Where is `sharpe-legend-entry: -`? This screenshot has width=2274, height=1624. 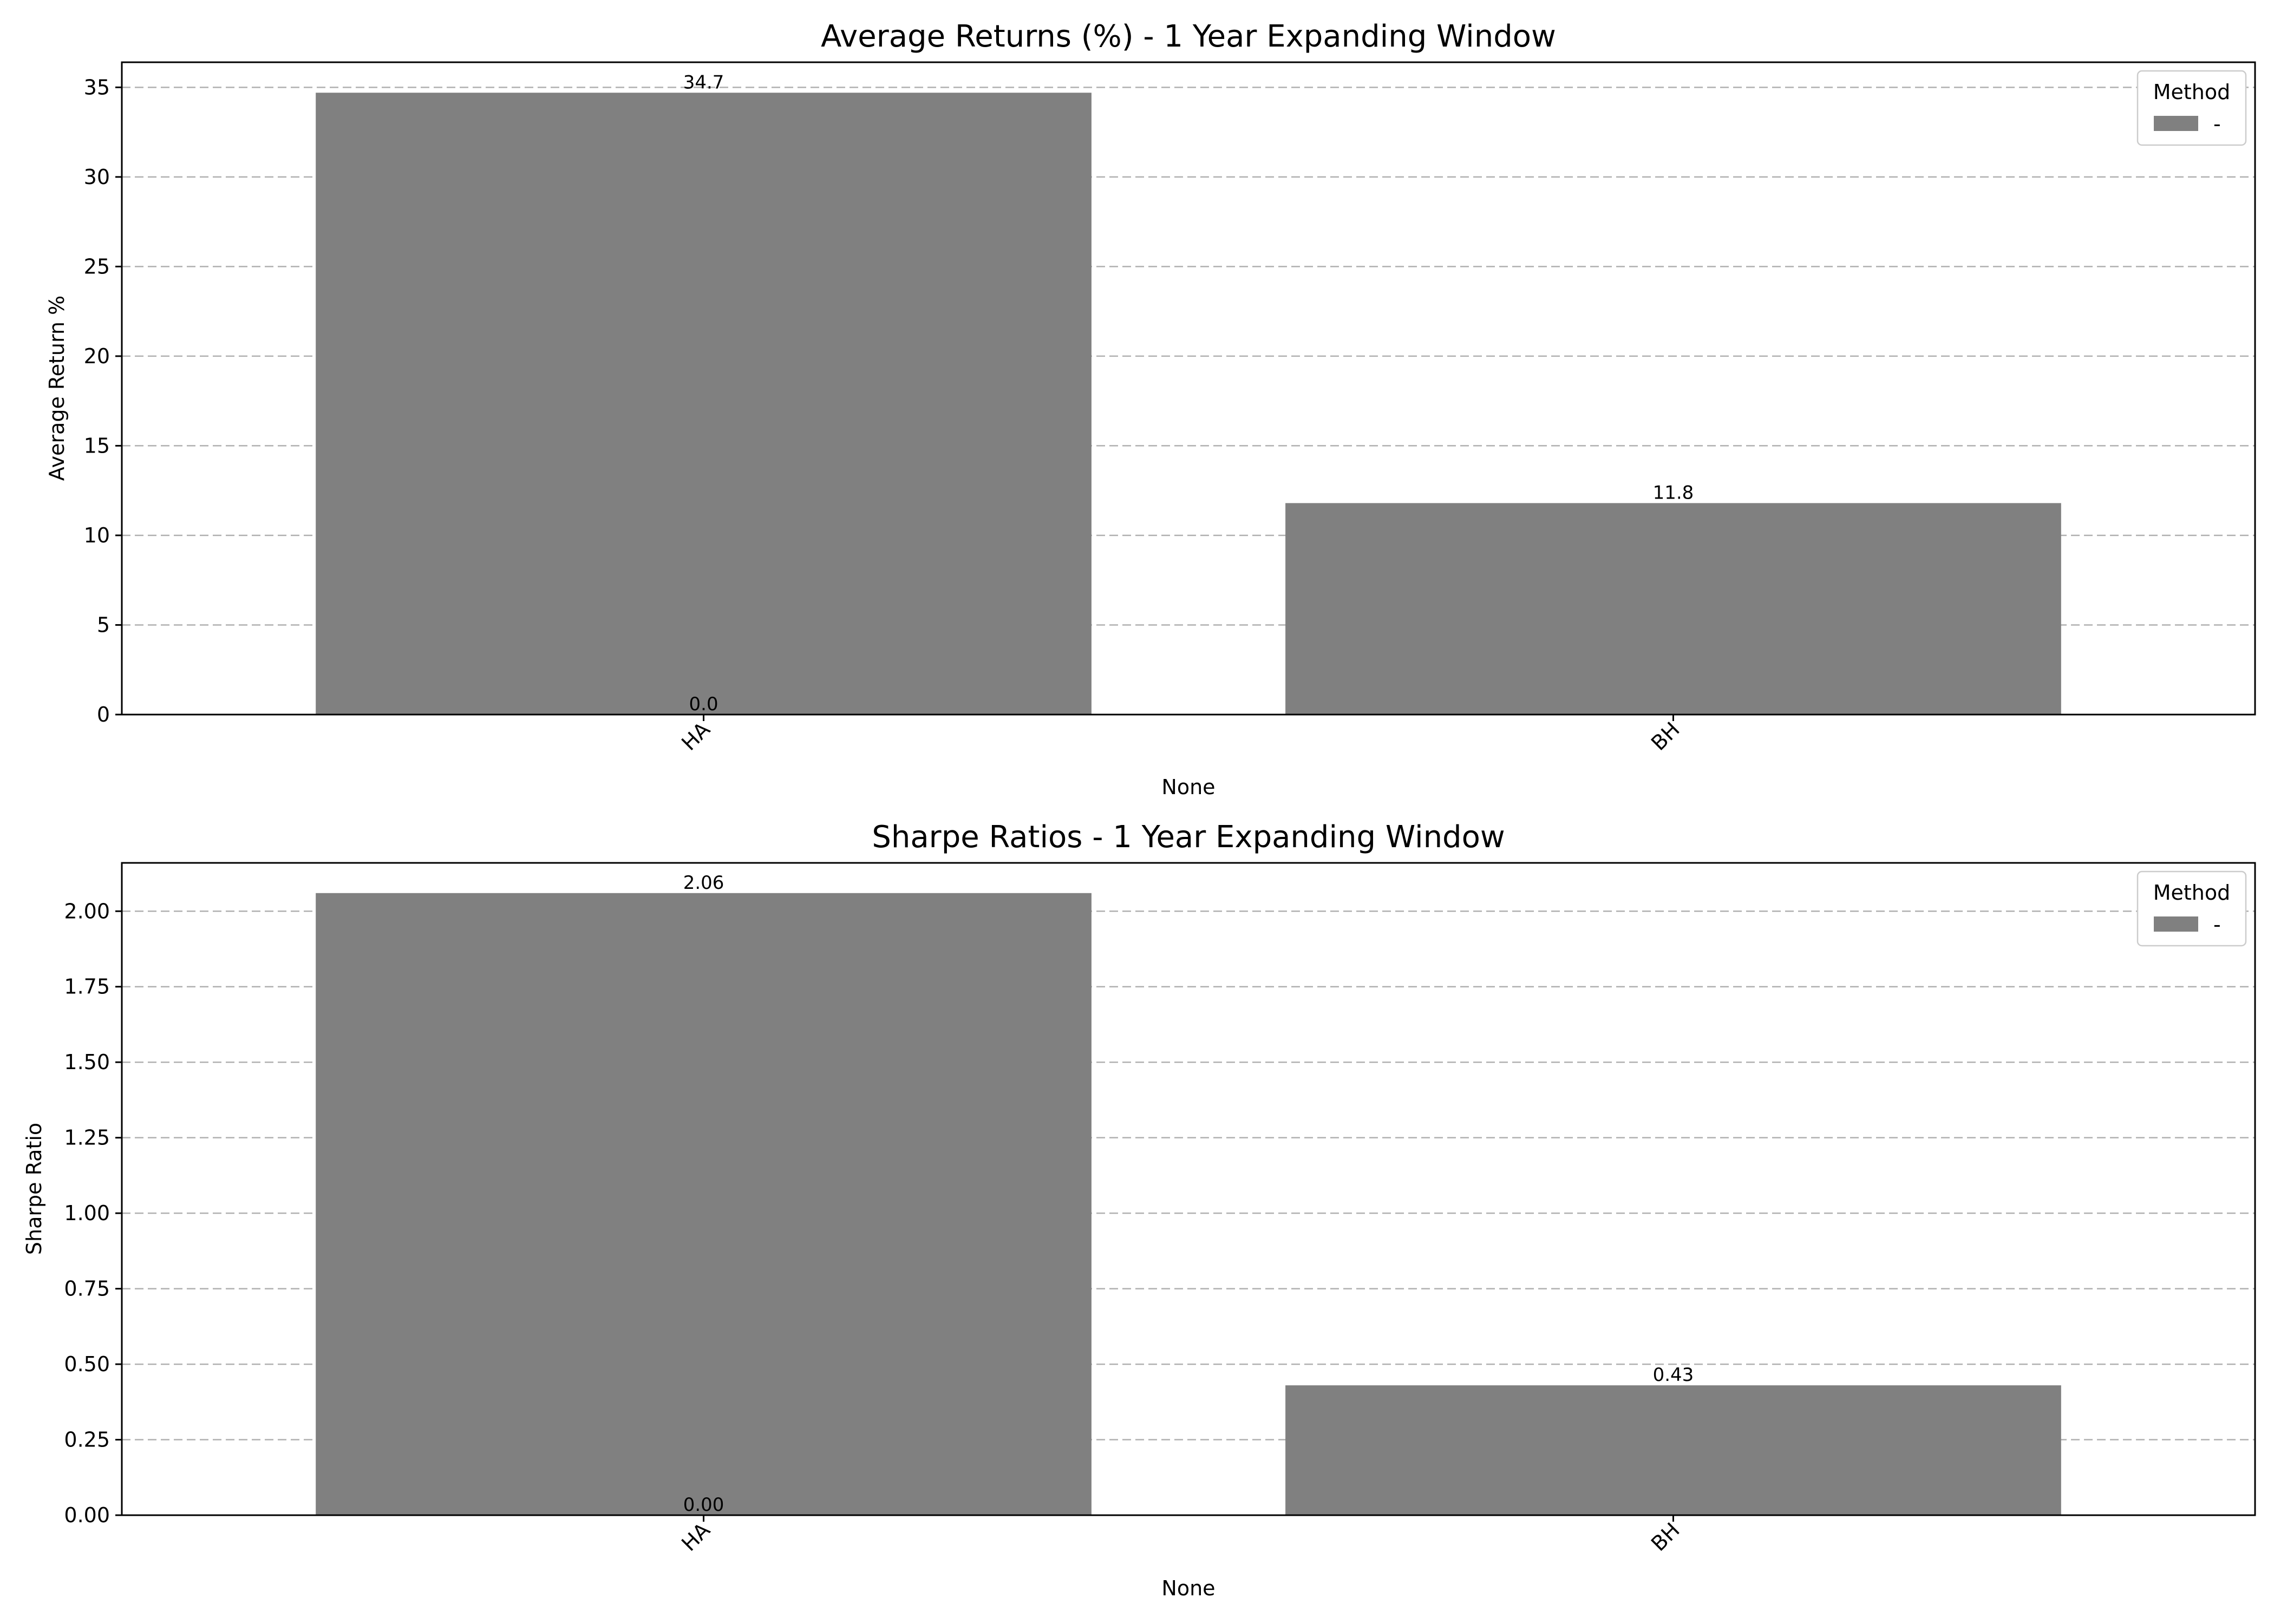 sharpe-legend-entry: - is located at coordinates (2217, 925).